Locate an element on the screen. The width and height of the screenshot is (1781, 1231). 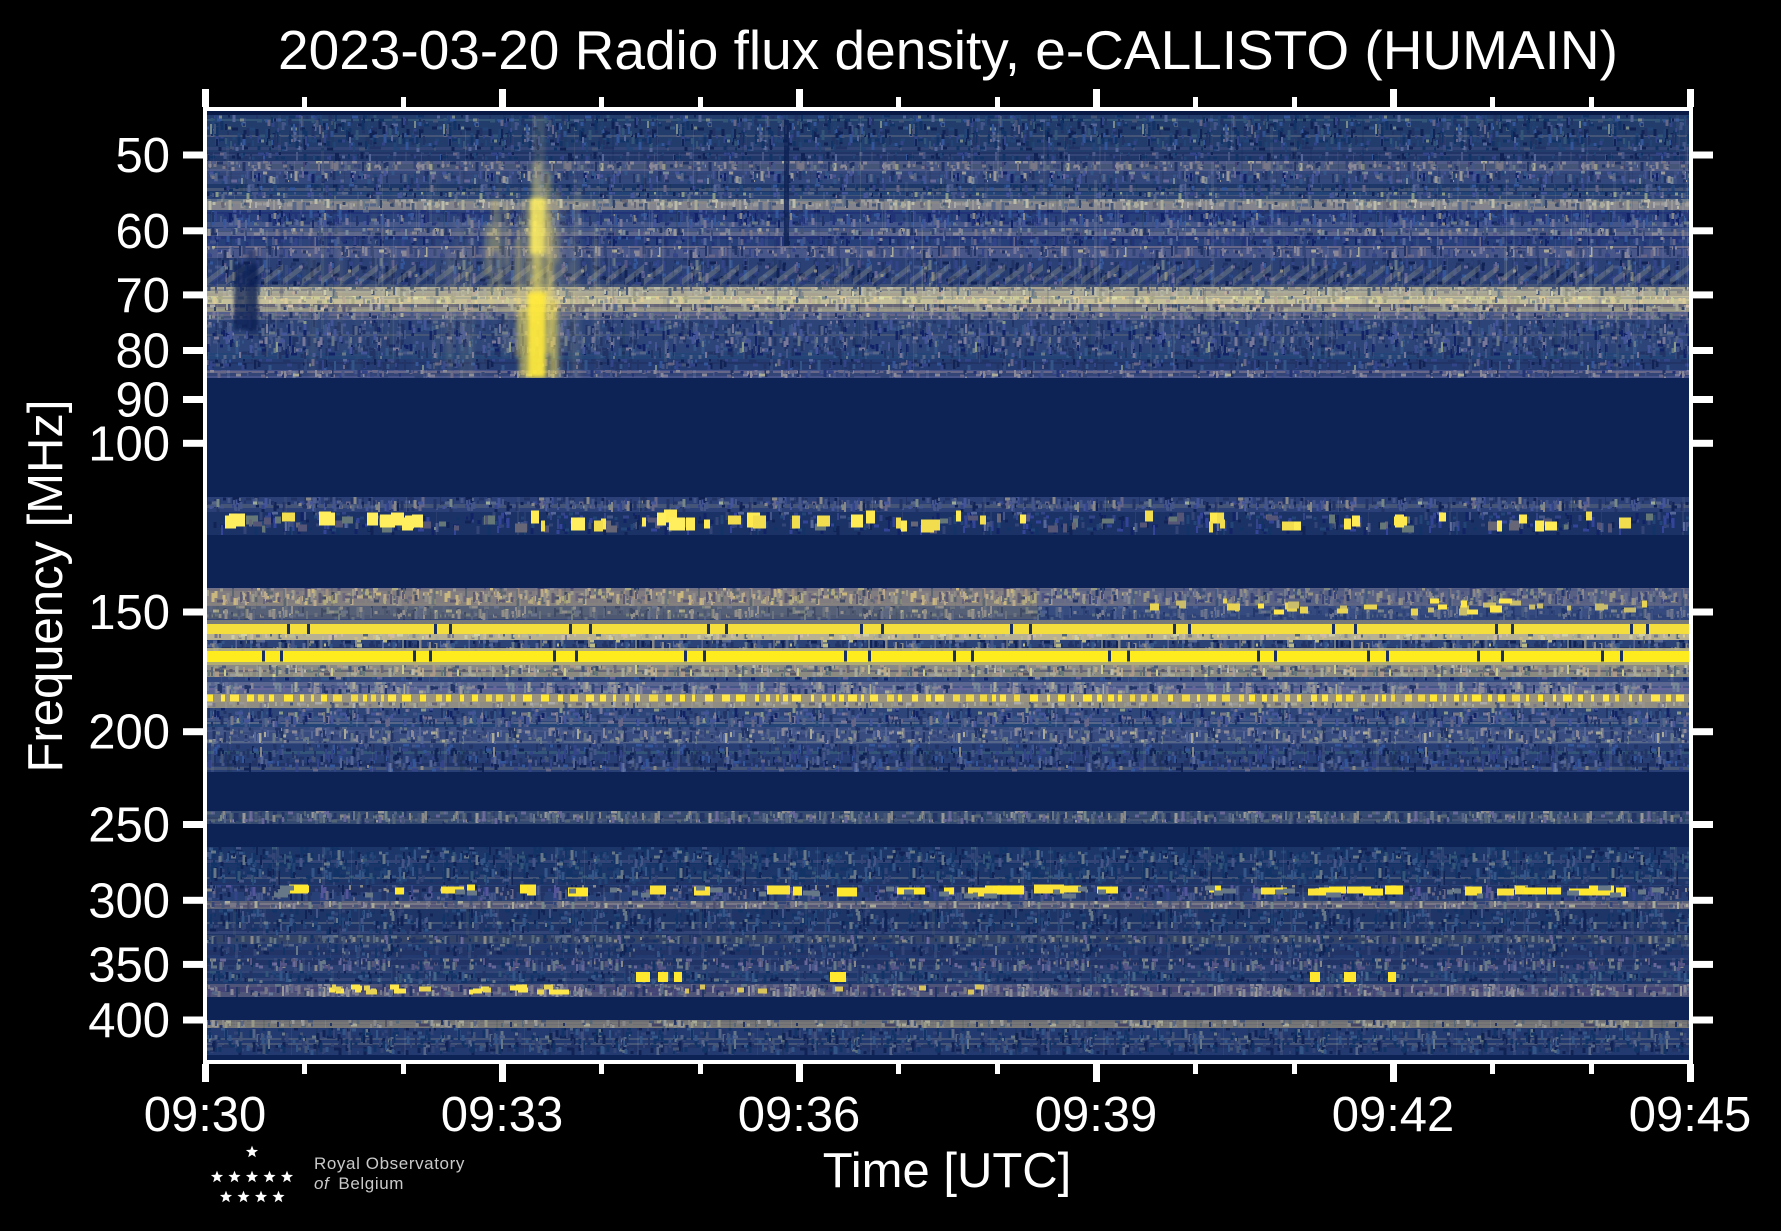
svg-text: Frequency [MHz] is located at coordinates (46, 585).